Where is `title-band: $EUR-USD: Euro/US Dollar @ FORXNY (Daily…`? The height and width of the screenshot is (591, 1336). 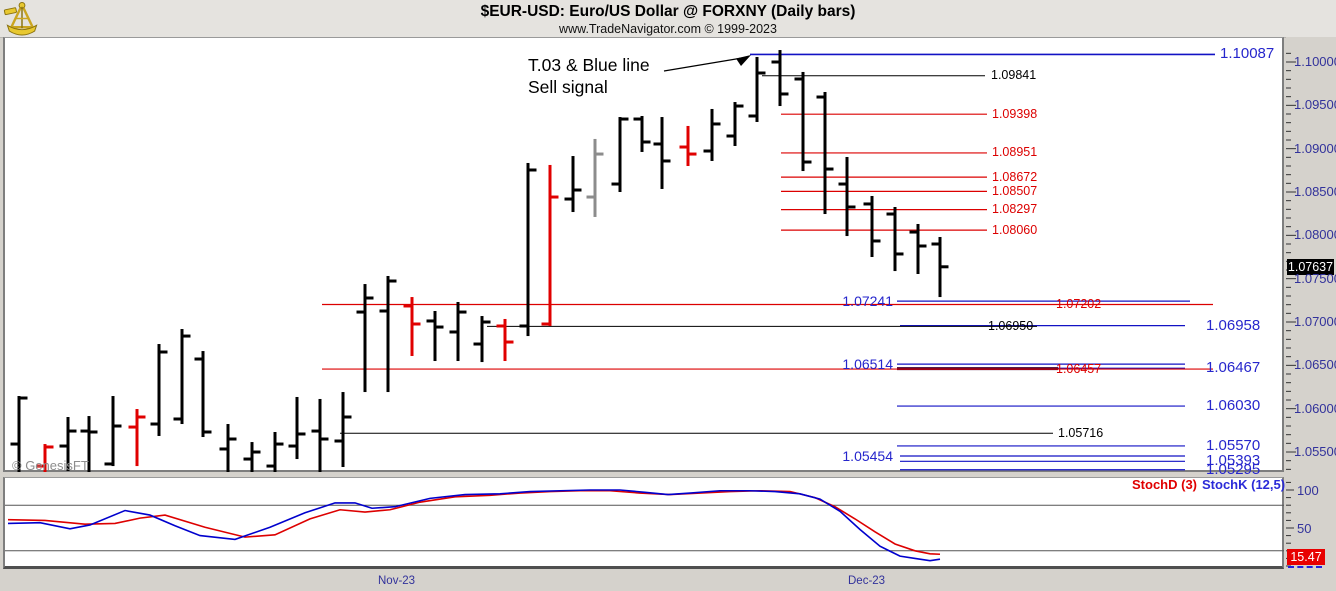
title-band: $EUR-USD: Euro/US Dollar @ FORXNY (Daily… is located at coordinates (668, 19).